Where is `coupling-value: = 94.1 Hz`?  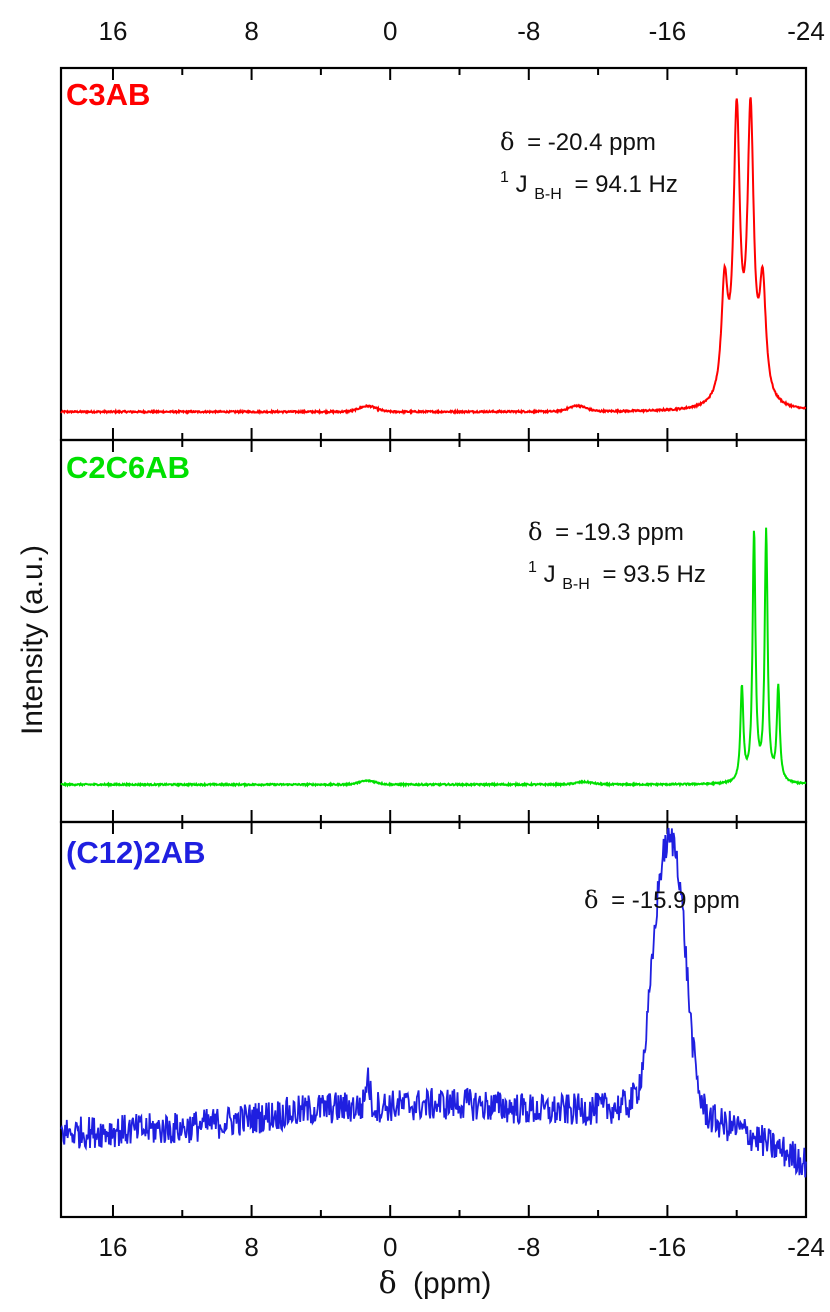
coupling-value: = 94.1 Hz is located at coordinates (625, 184).